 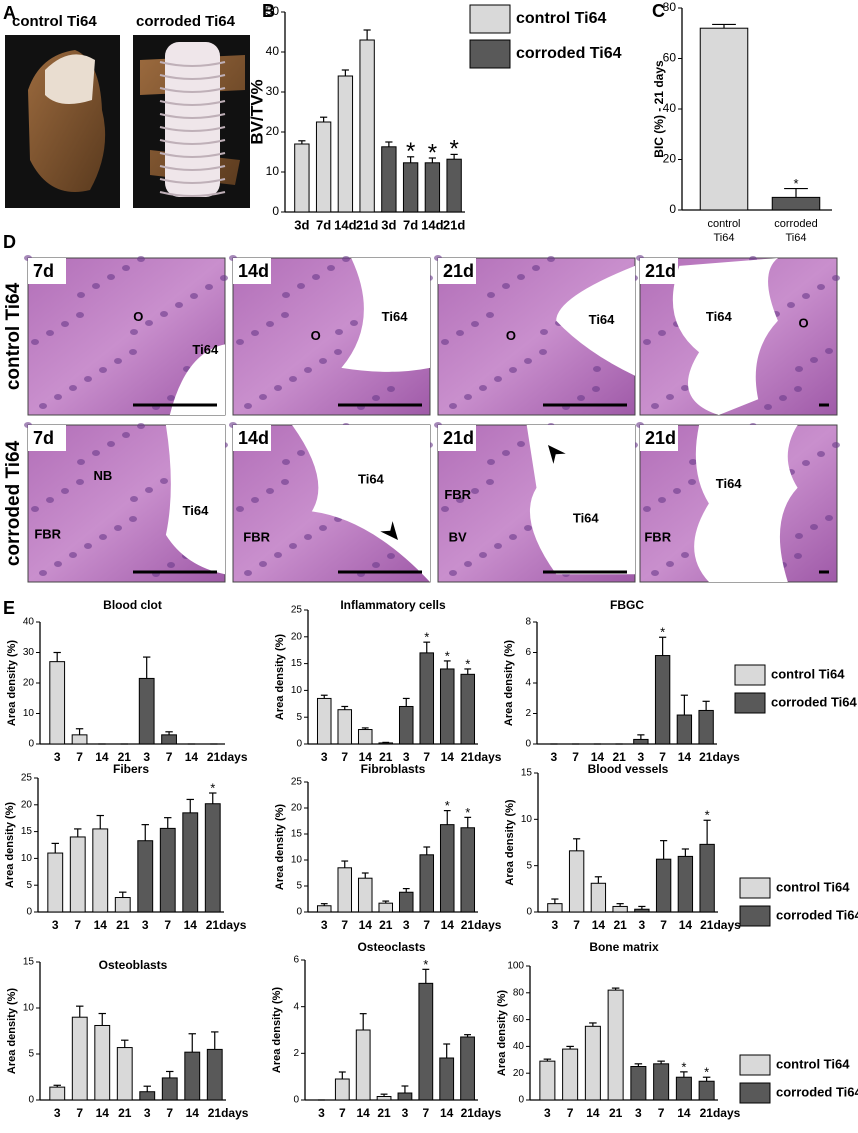 What do you see at coordinates (458, 271) in the screenshot?
I see `day-label: 21d` at bounding box center [458, 271].